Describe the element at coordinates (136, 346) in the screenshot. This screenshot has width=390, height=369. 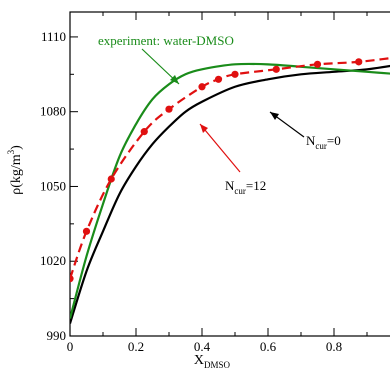
I see `x-tick-label: 0.2` at that location.